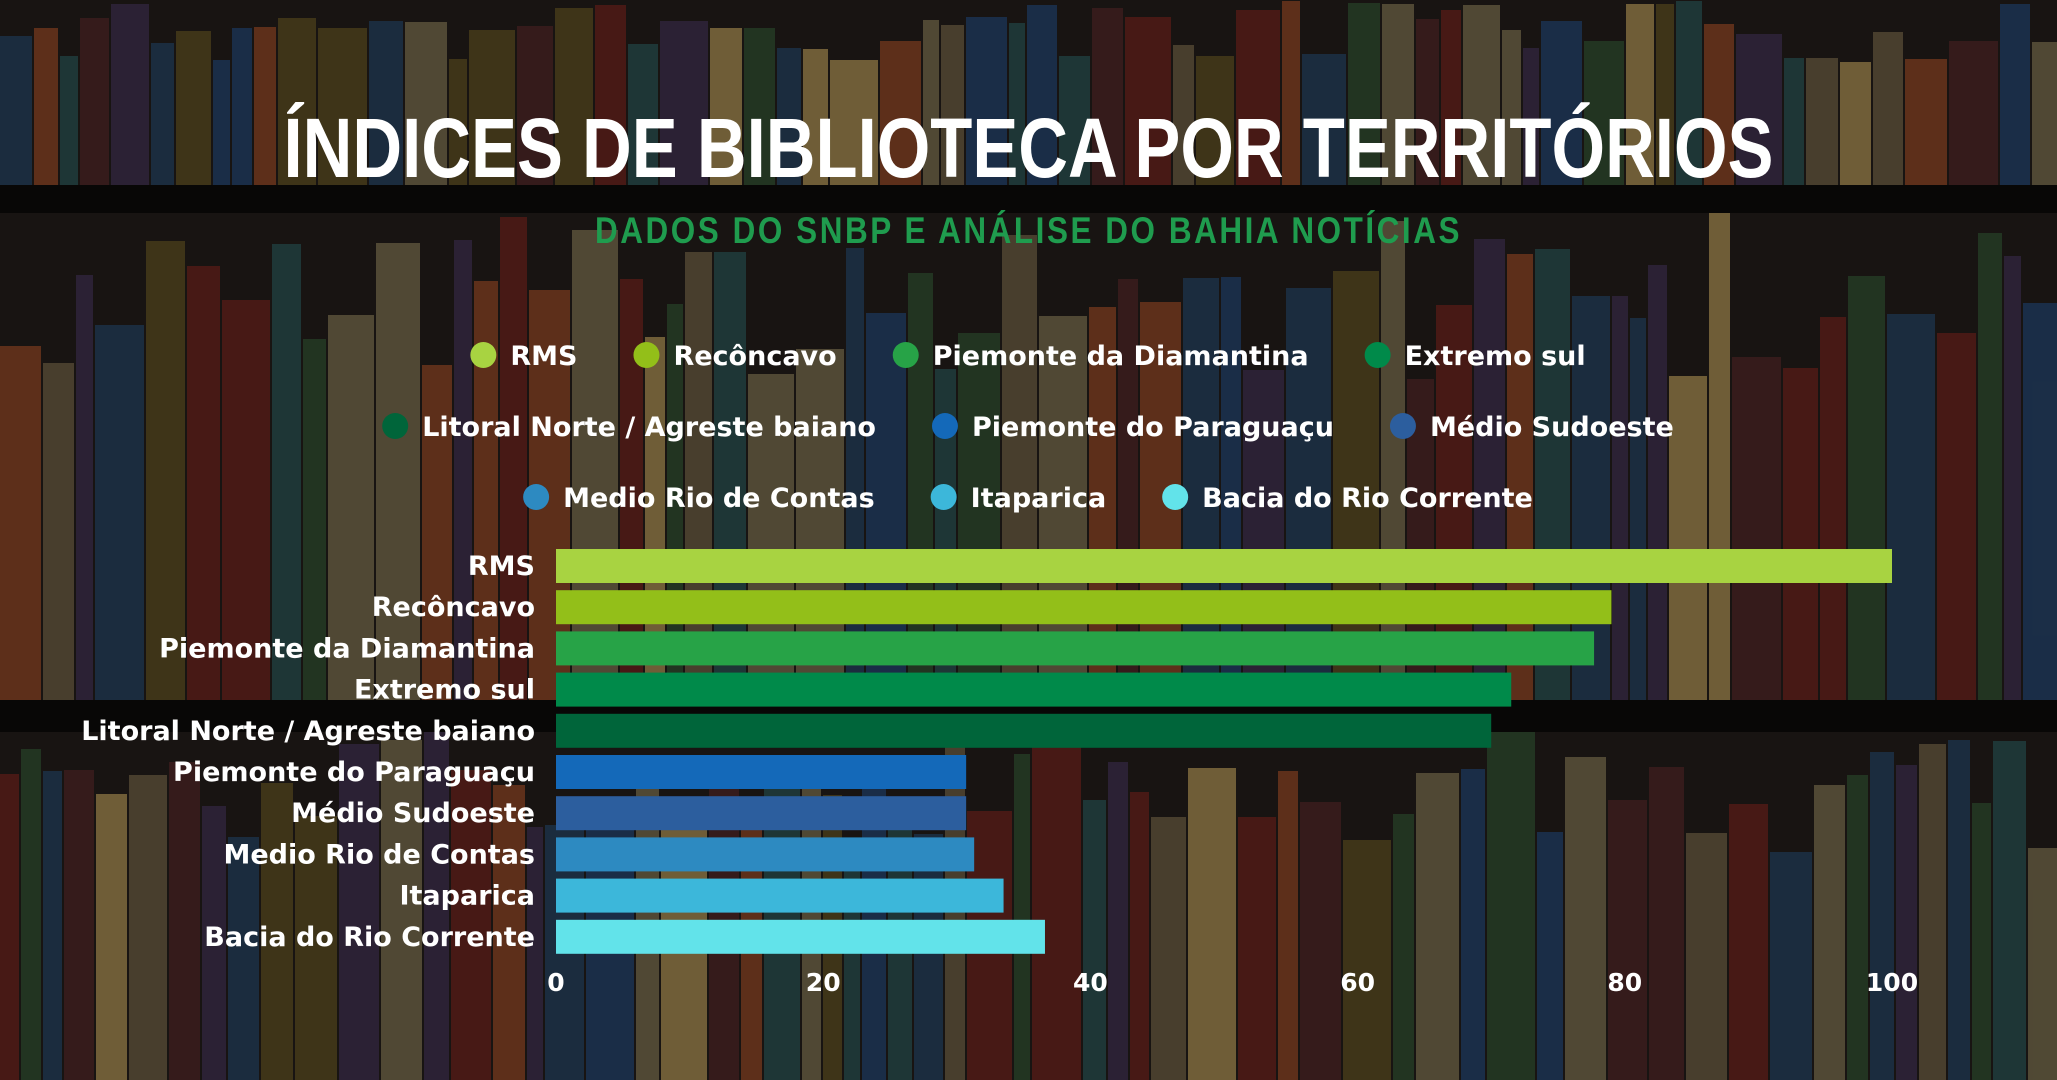 This screenshot has width=2057, height=1080. What do you see at coordinates (347, 648) in the screenshot?
I see `category-label: Piemonte da Diamantina` at bounding box center [347, 648].